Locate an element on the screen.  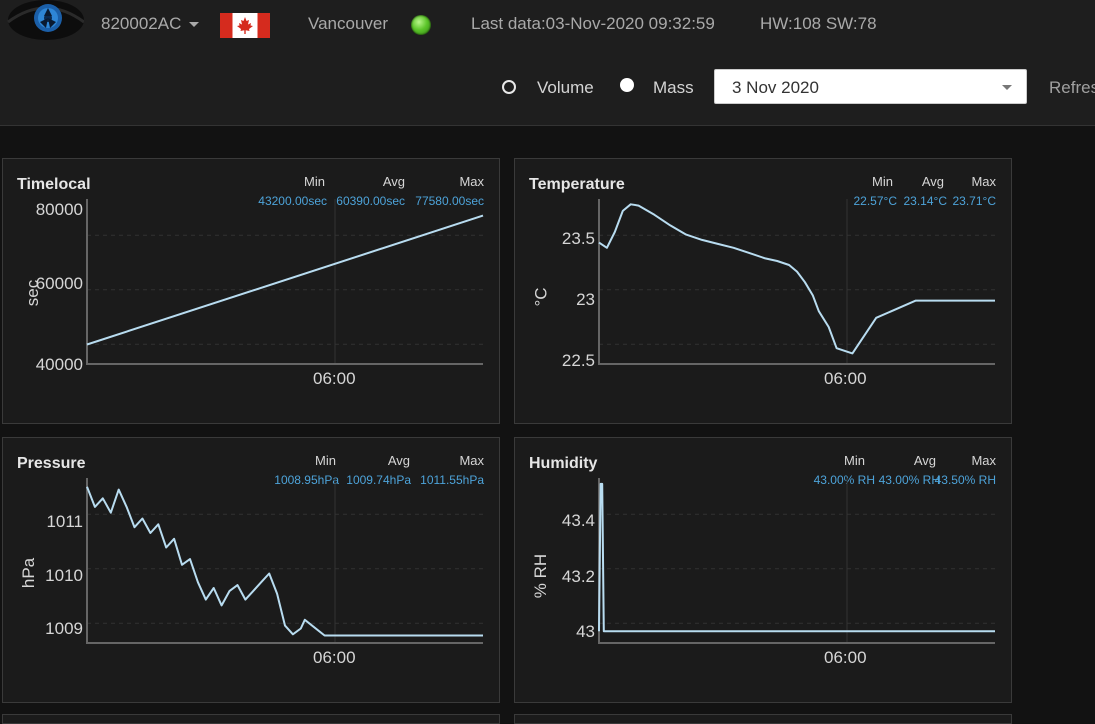
date-select: 3 Nov 2020 is located at coordinates (870, 86).